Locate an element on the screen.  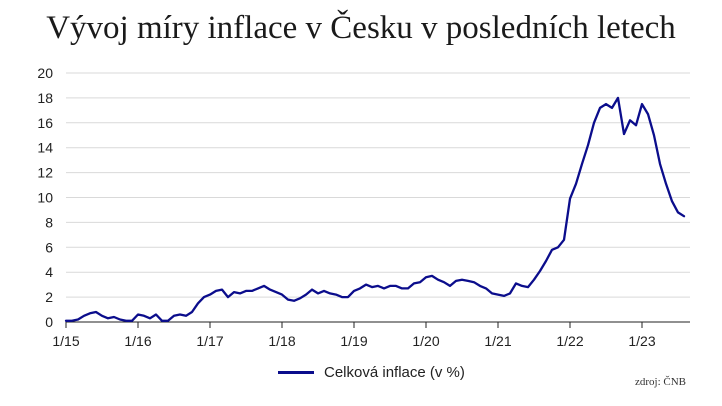
legend: Celková inflace (v %) is located at coordinates (371, 372).